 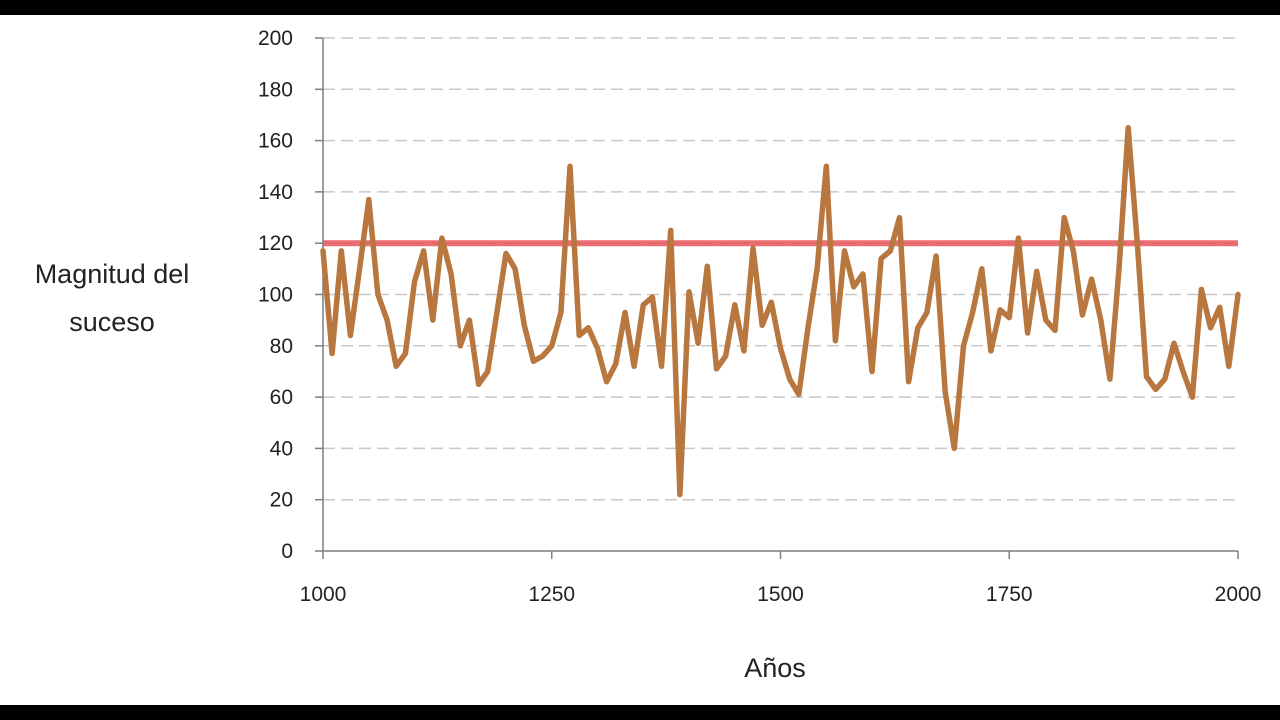 I want to click on x-tick-label-1500: 1500, so click(x=780, y=594).